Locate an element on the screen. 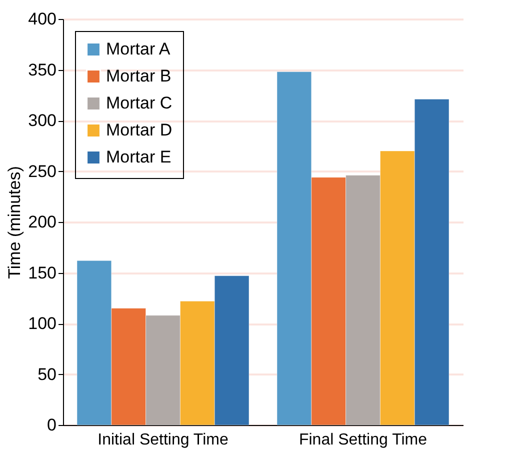  y-tick-label: 50 is located at coordinates (47, 374).